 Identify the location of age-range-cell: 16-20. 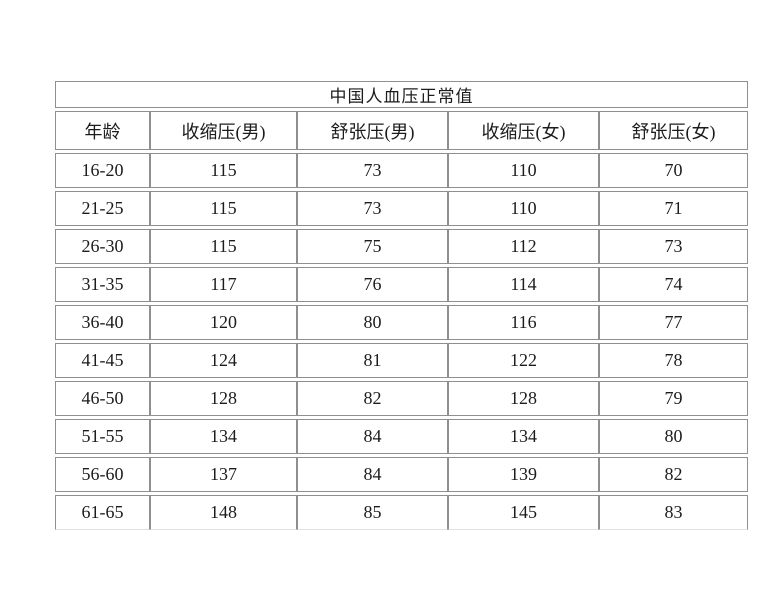
(102, 170).